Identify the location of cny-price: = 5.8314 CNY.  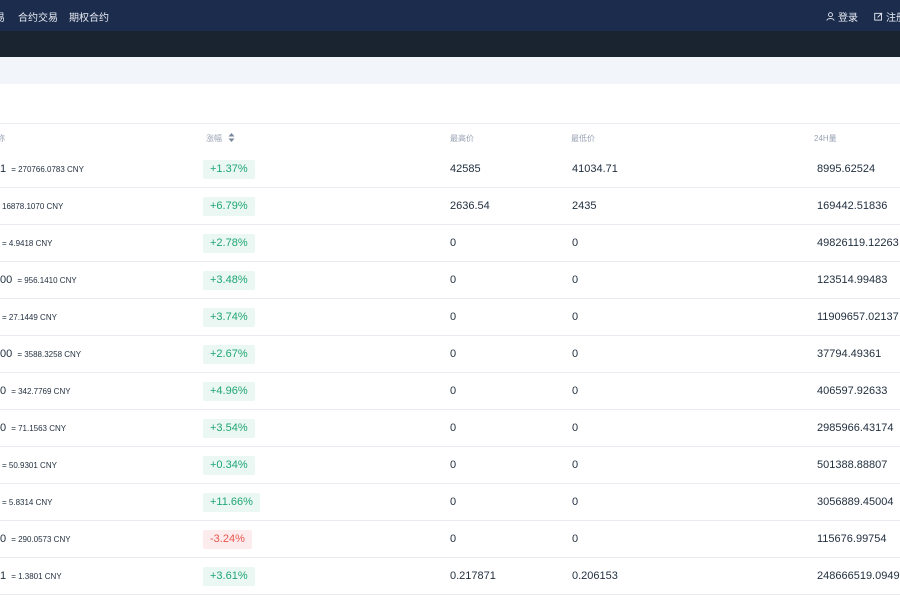
(27, 502).